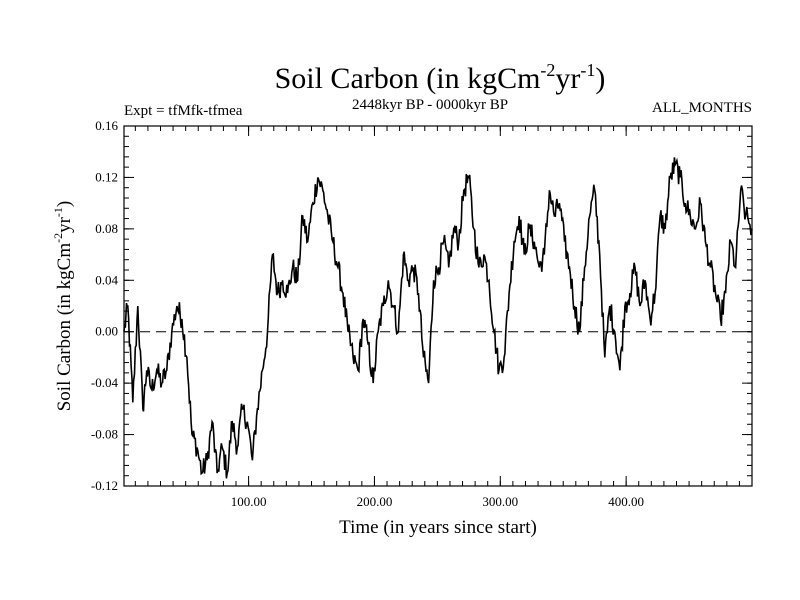 This screenshot has height=600, width=800. I want to click on y-tick-label: 0.00, so click(106, 331).